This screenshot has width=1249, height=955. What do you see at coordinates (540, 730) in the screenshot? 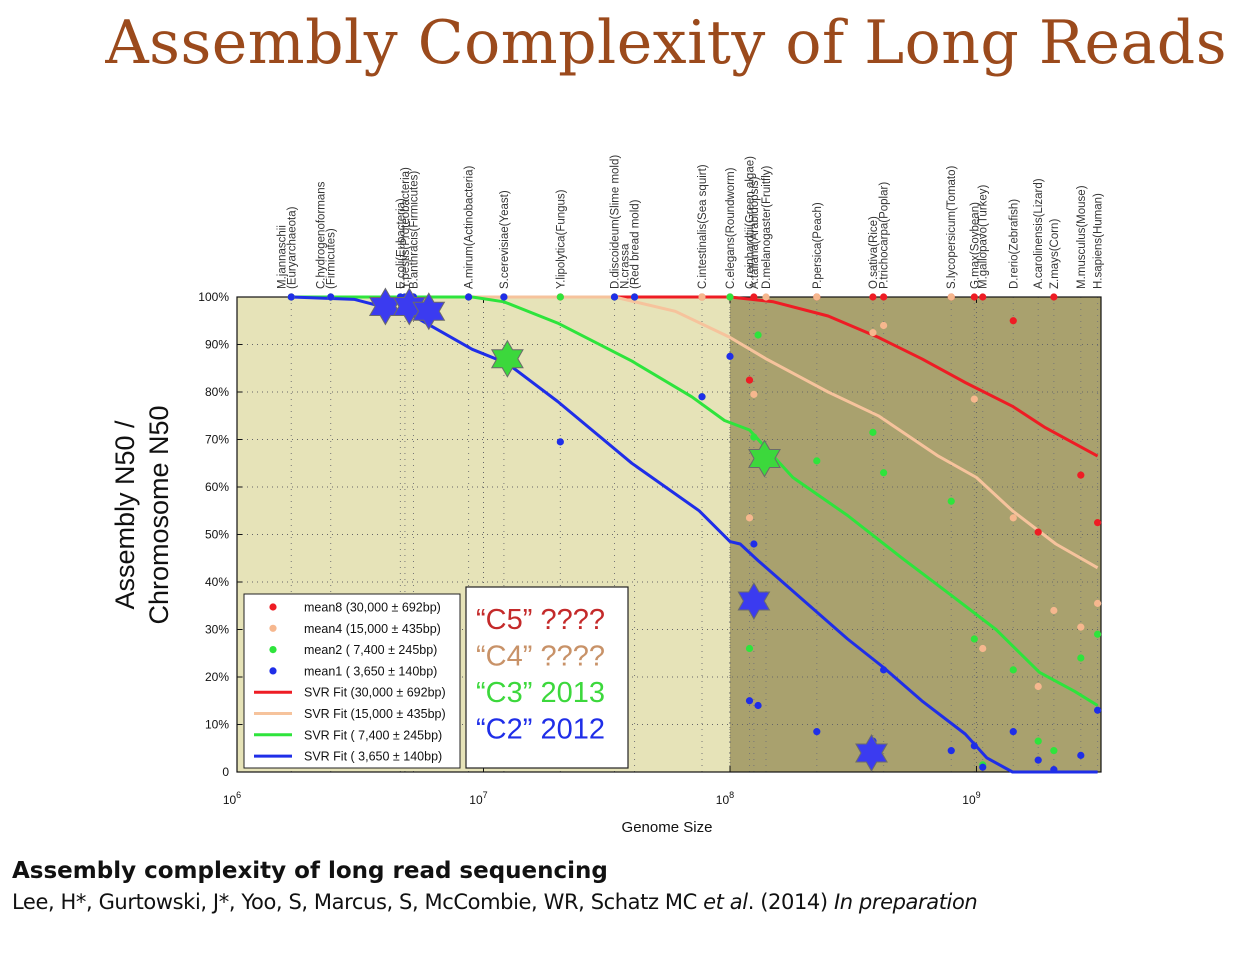
I see `annotation-label: “C2” 2012` at bounding box center [540, 730].